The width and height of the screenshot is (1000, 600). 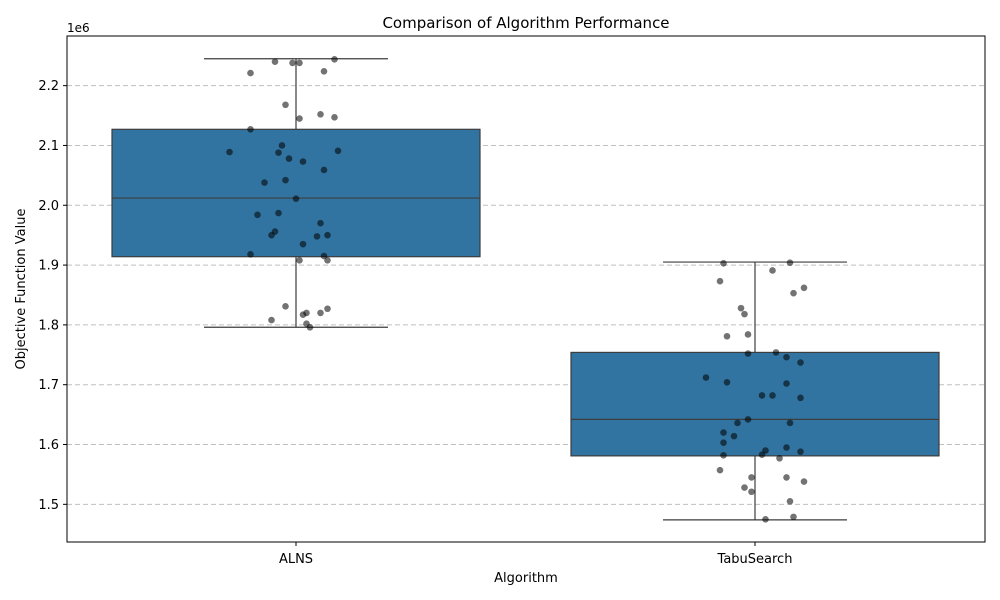 What do you see at coordinates (48, 445) in the screenshot?
I see `y-tick-label: 1.6` at bounding box center [48, 445].